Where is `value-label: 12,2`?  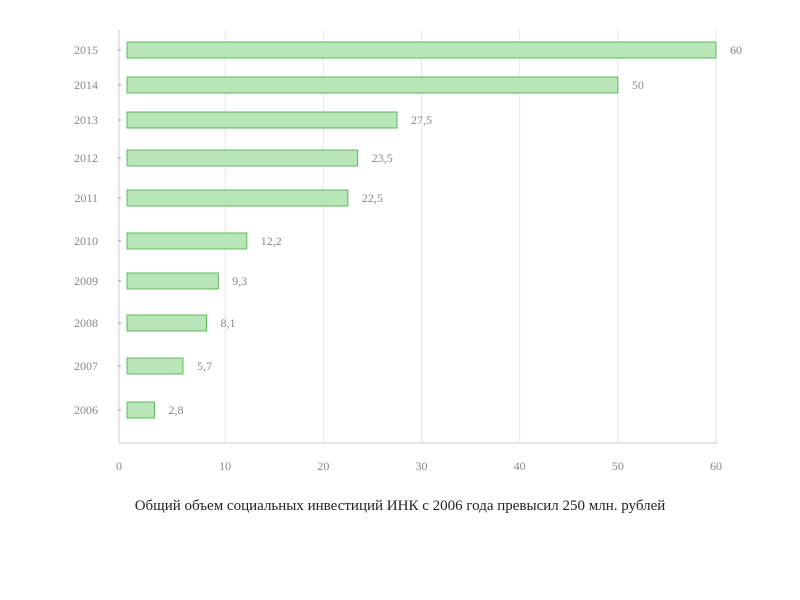
value-label: 12,2 is located at coordinates (271, 241).